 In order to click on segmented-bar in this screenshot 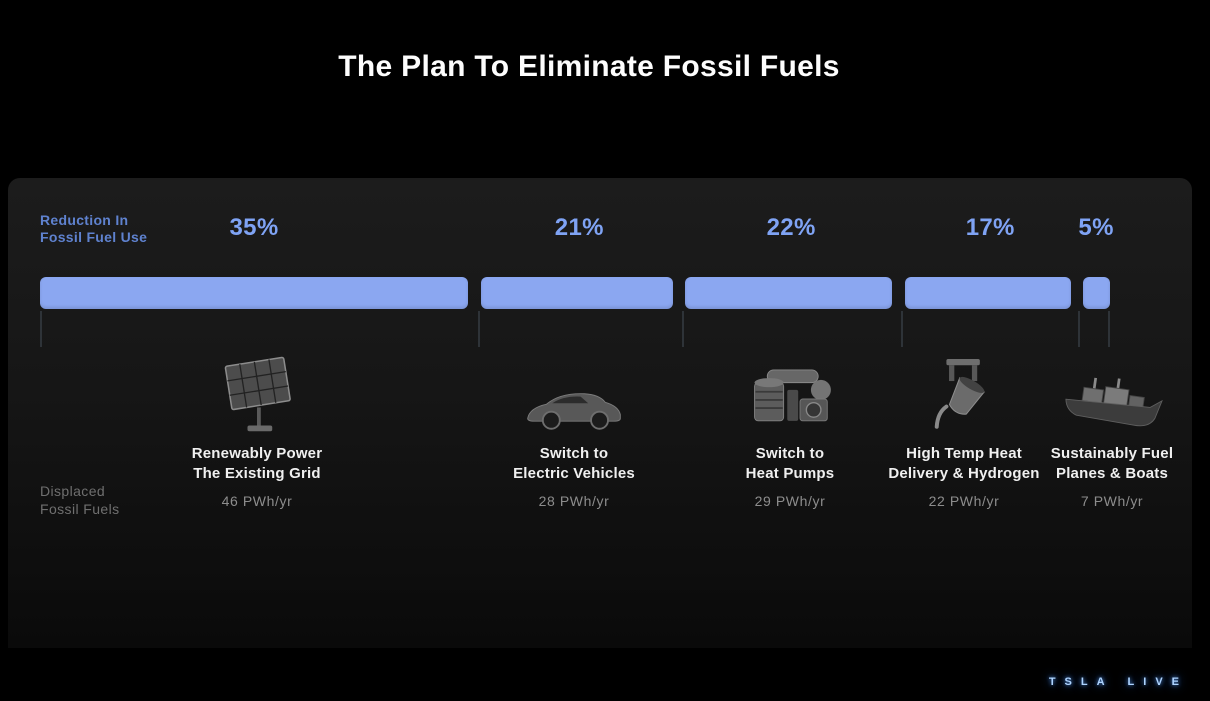, I will do `click(575, 293)`.